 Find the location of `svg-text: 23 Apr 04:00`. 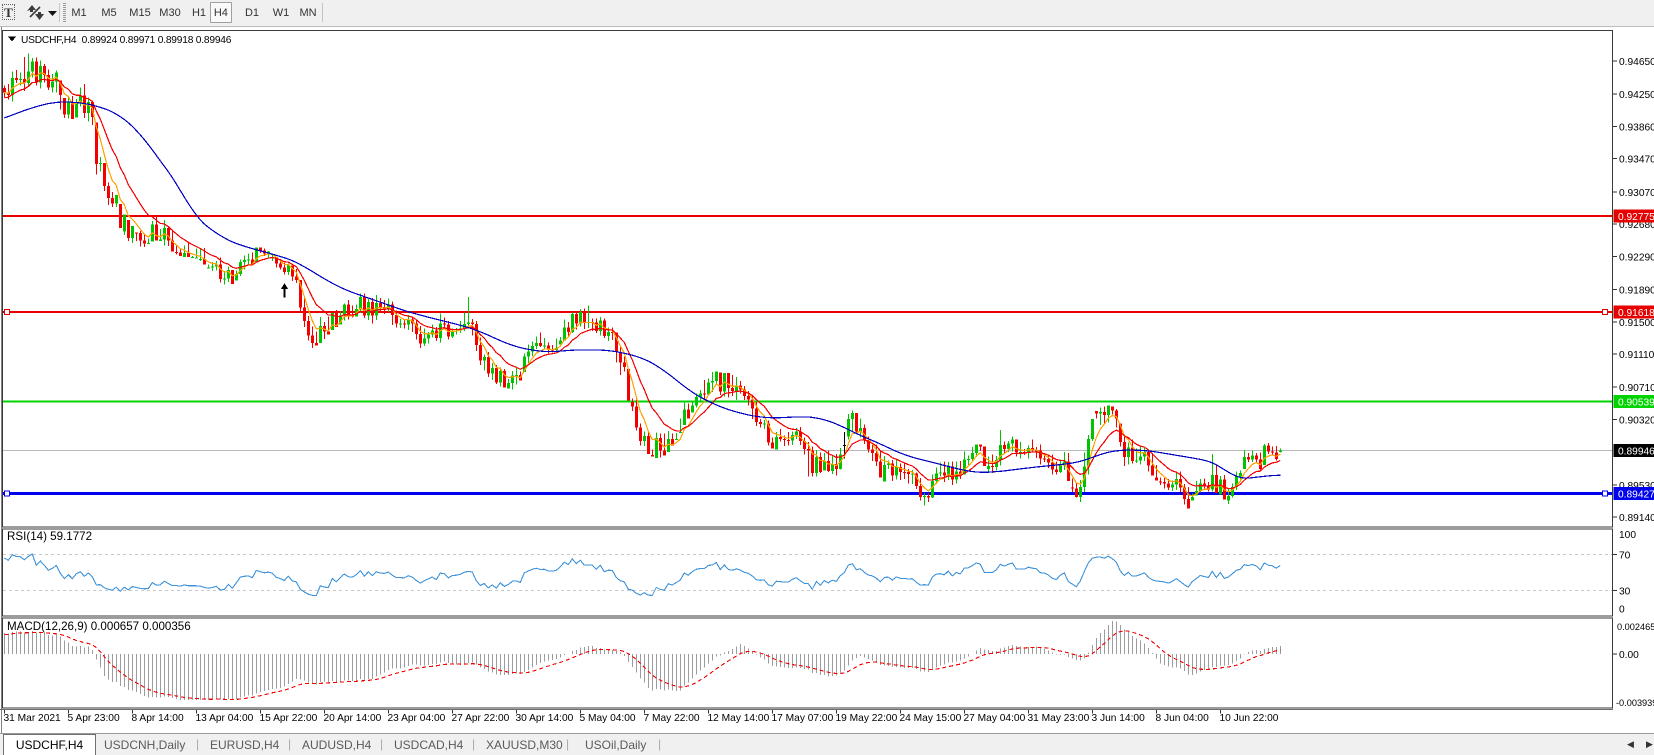

svg-text: 23 Apr 04:00 is located at coordinates (417, 718).